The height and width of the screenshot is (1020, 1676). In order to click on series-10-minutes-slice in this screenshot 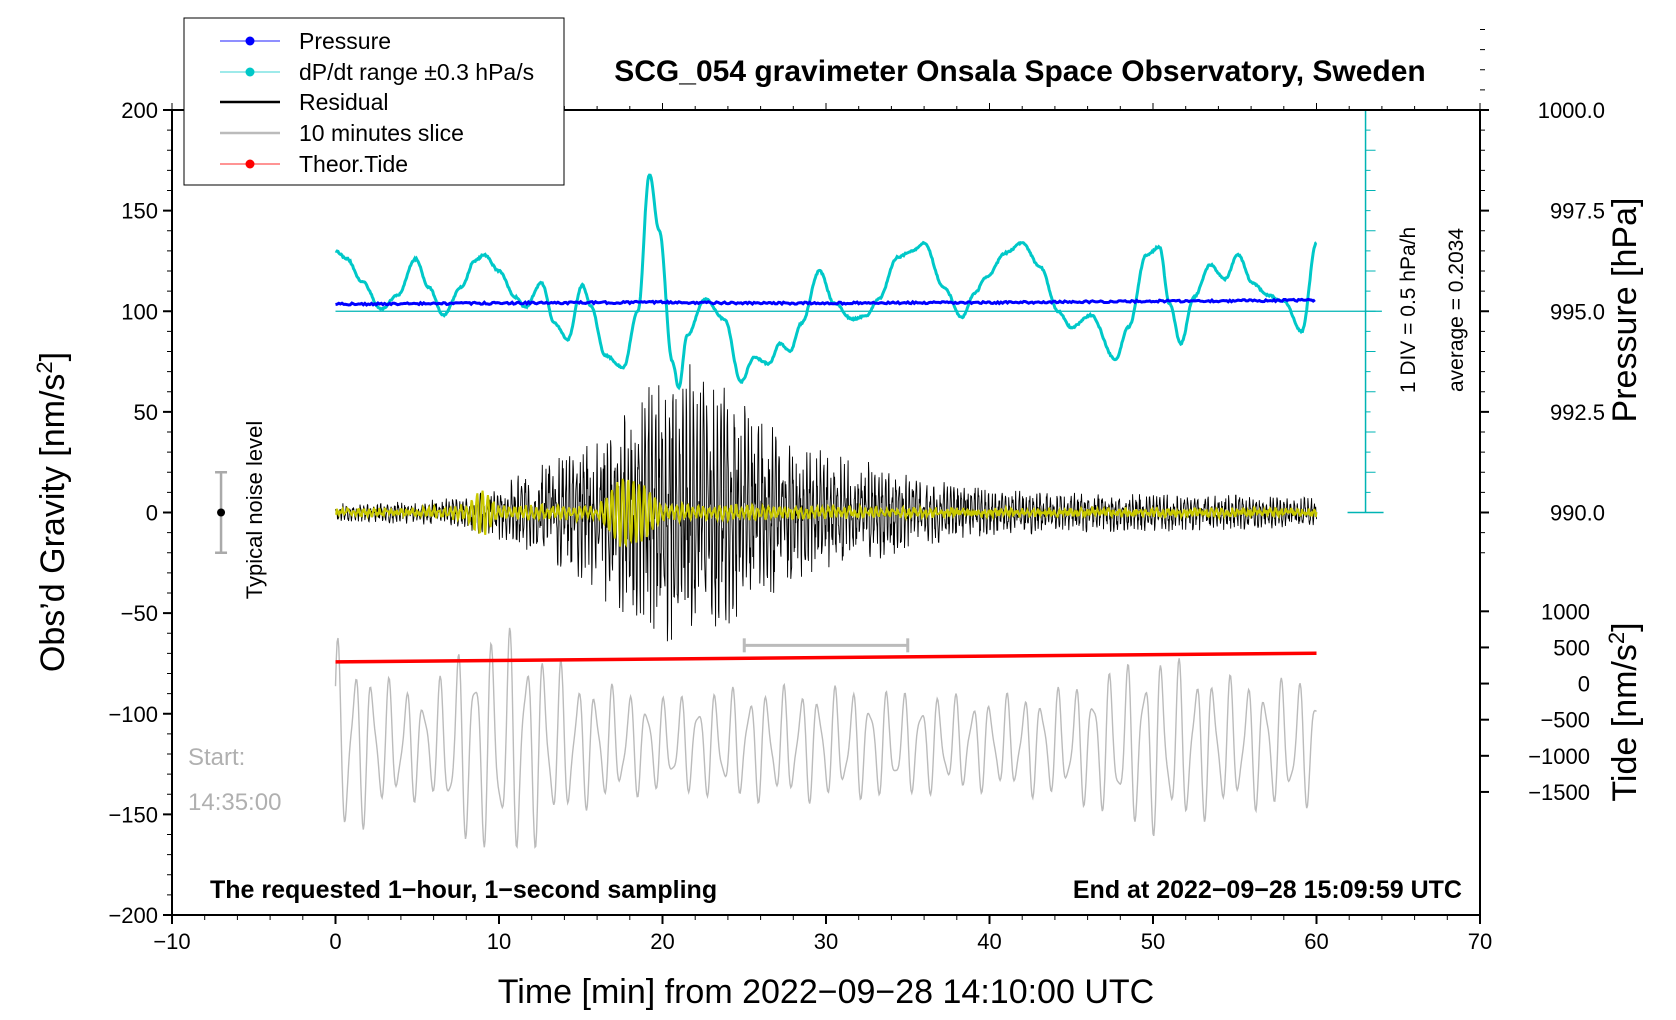, I will do `click(825, 738)`.